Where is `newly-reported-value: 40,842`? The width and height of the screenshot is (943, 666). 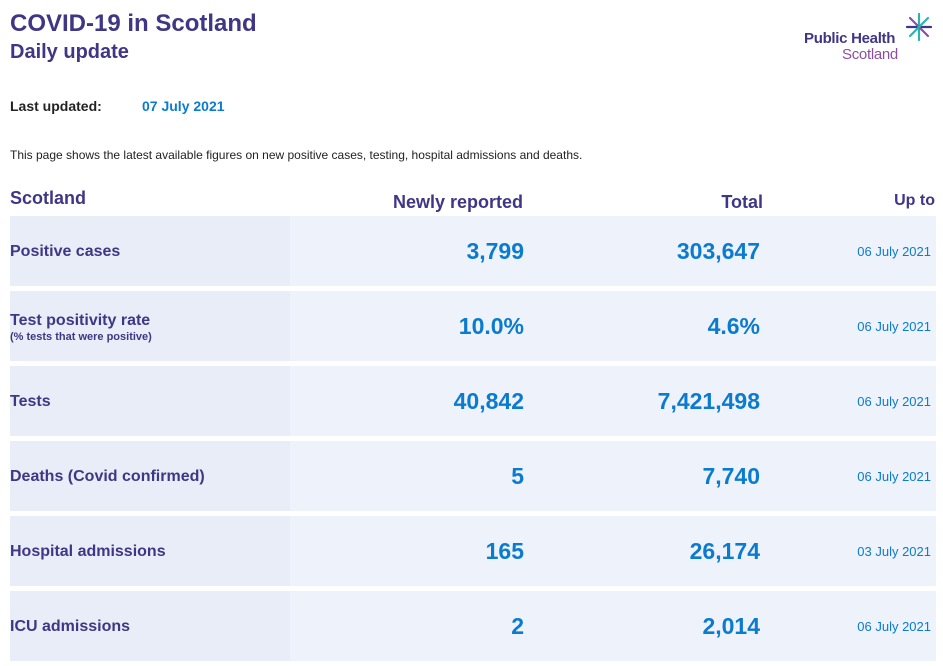 newly-reported-value: 40,842 is located at coordinates (488, 401).